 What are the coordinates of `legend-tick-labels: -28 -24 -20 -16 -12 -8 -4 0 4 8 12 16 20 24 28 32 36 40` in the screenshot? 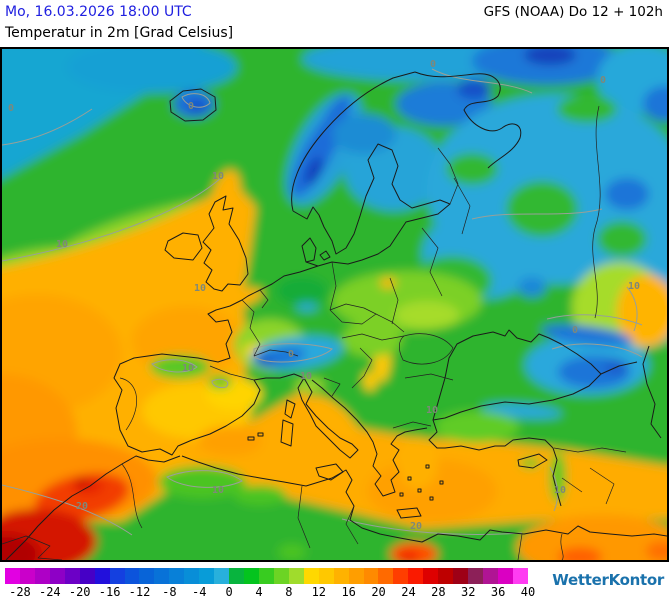 It's located at (270, 592).